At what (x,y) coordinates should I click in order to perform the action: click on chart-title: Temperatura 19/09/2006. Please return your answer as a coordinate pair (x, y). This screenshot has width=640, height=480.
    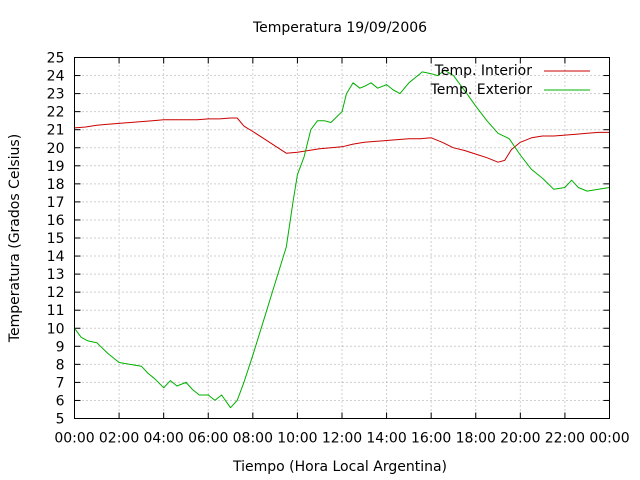
    Looking at the image, I should click on (339, 28).